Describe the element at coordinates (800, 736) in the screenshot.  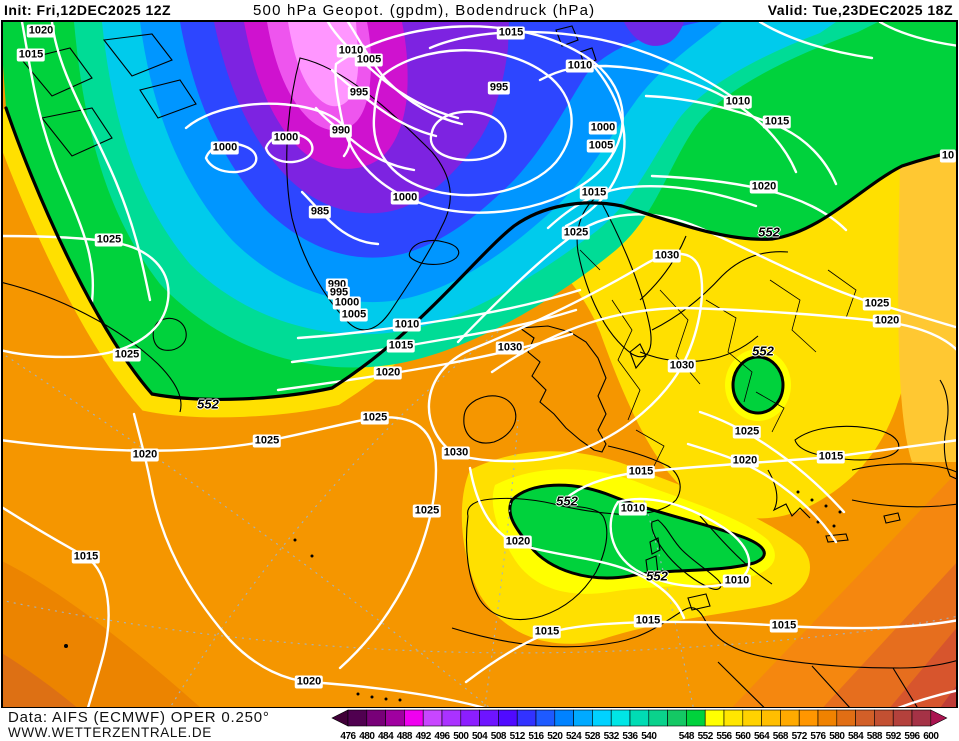
I see `colorbar-tick-label: 572` at that location.